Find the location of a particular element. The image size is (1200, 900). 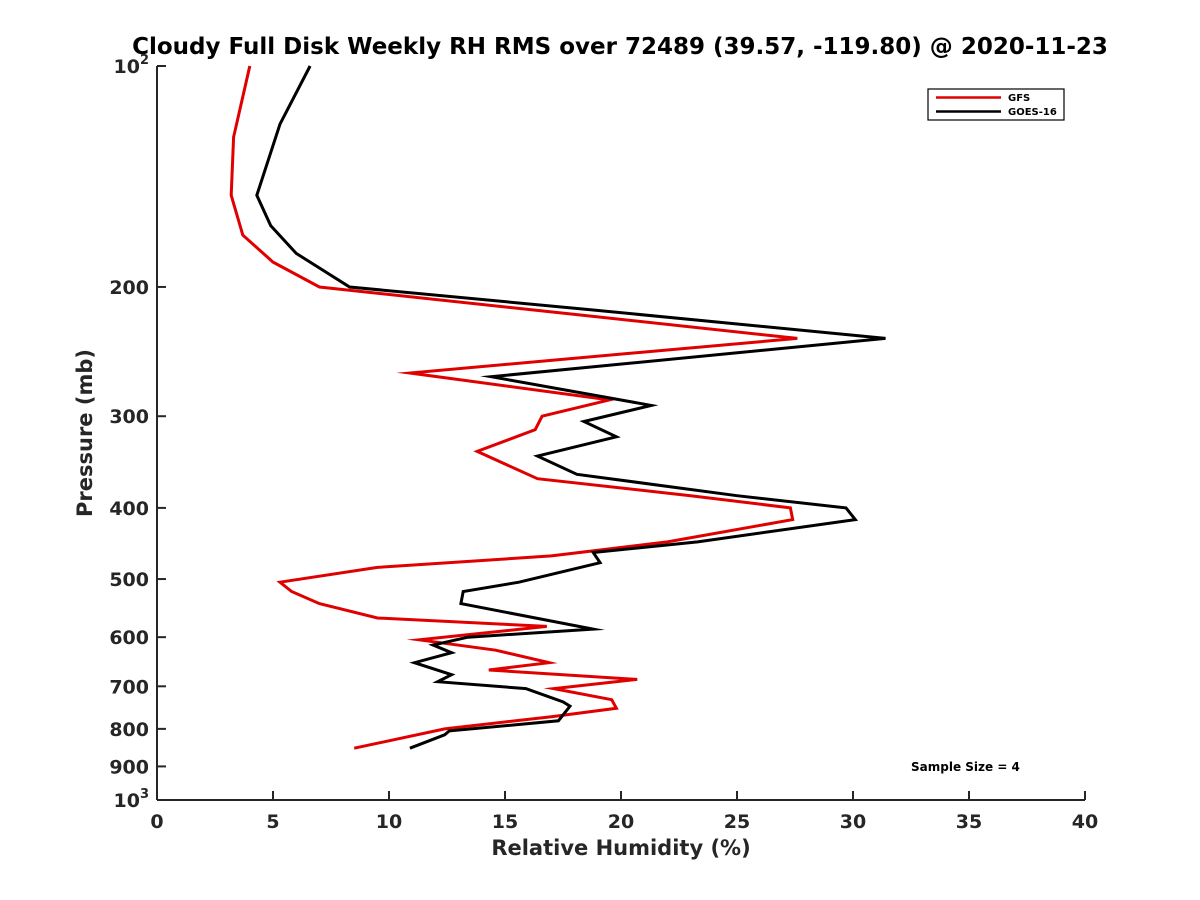

y-tick-label-base: 200 is located at coordinates (129, 288).